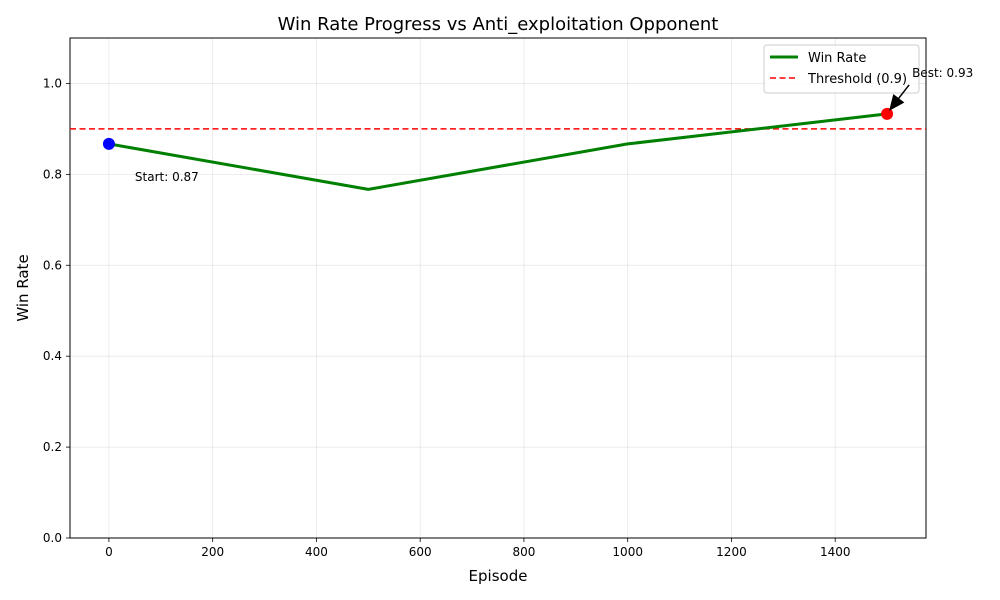  I want to click on legend-box, so click(841, 69).